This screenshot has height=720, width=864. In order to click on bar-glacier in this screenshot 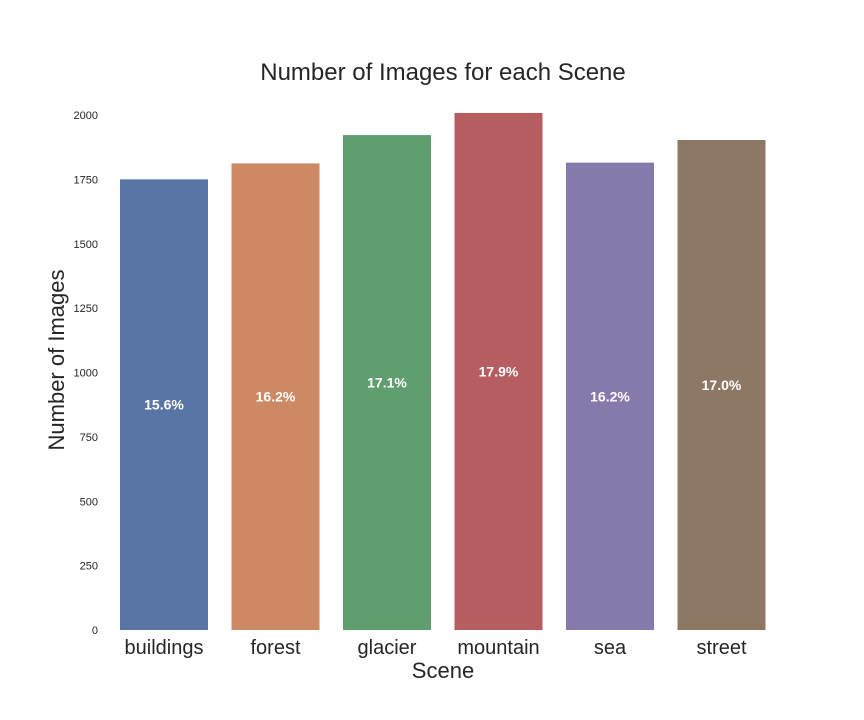, I will do `click(387, 382)`.